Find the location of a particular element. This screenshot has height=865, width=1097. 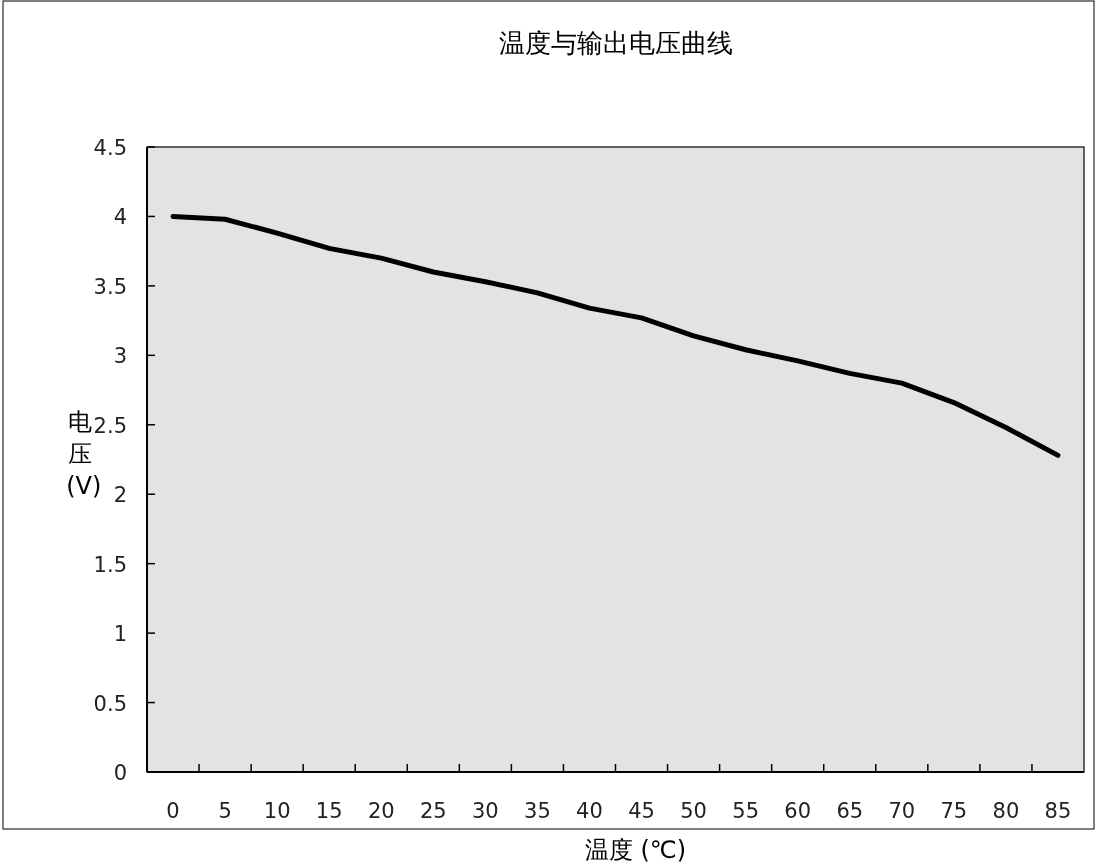

x-tick-label: 5 is located at coordinates (225, 811).